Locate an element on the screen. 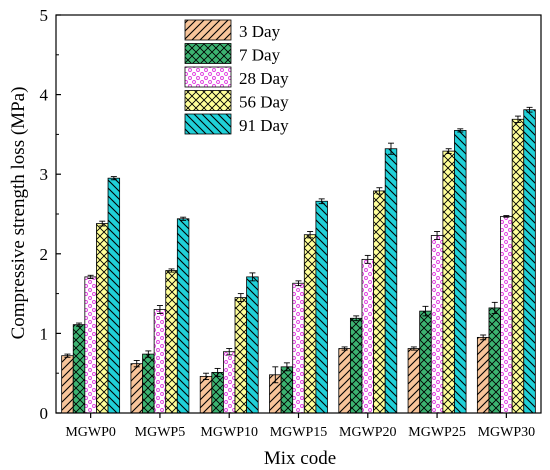 The image size is (550, 470). error-bar-mgwp30-3-day is located at coordinates (483, 337).